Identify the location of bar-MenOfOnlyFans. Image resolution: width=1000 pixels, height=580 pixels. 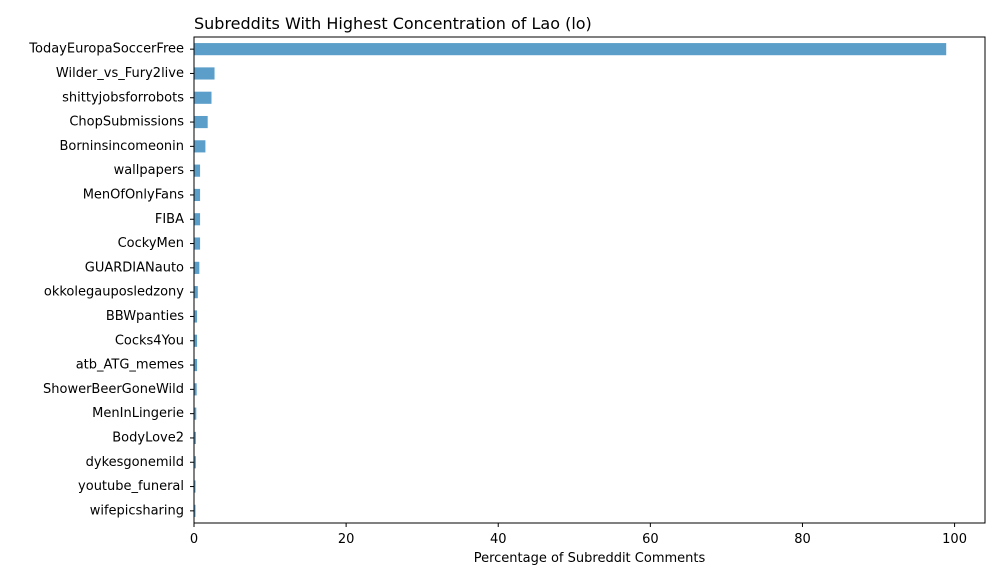
(197, 195).